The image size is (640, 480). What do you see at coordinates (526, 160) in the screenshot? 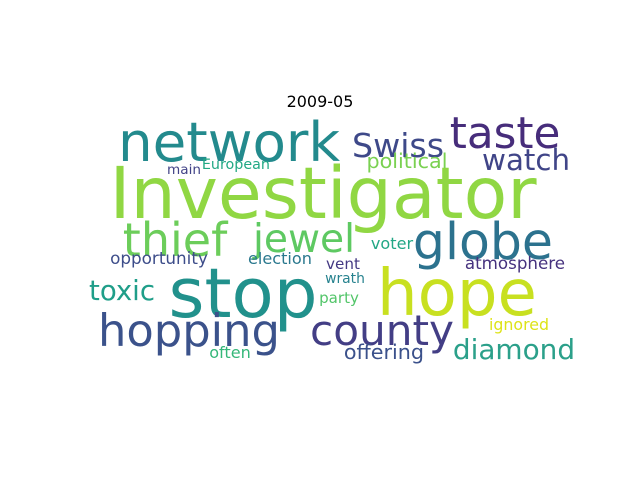
I see `word-watch: watch` at bounding box center [526, 160].